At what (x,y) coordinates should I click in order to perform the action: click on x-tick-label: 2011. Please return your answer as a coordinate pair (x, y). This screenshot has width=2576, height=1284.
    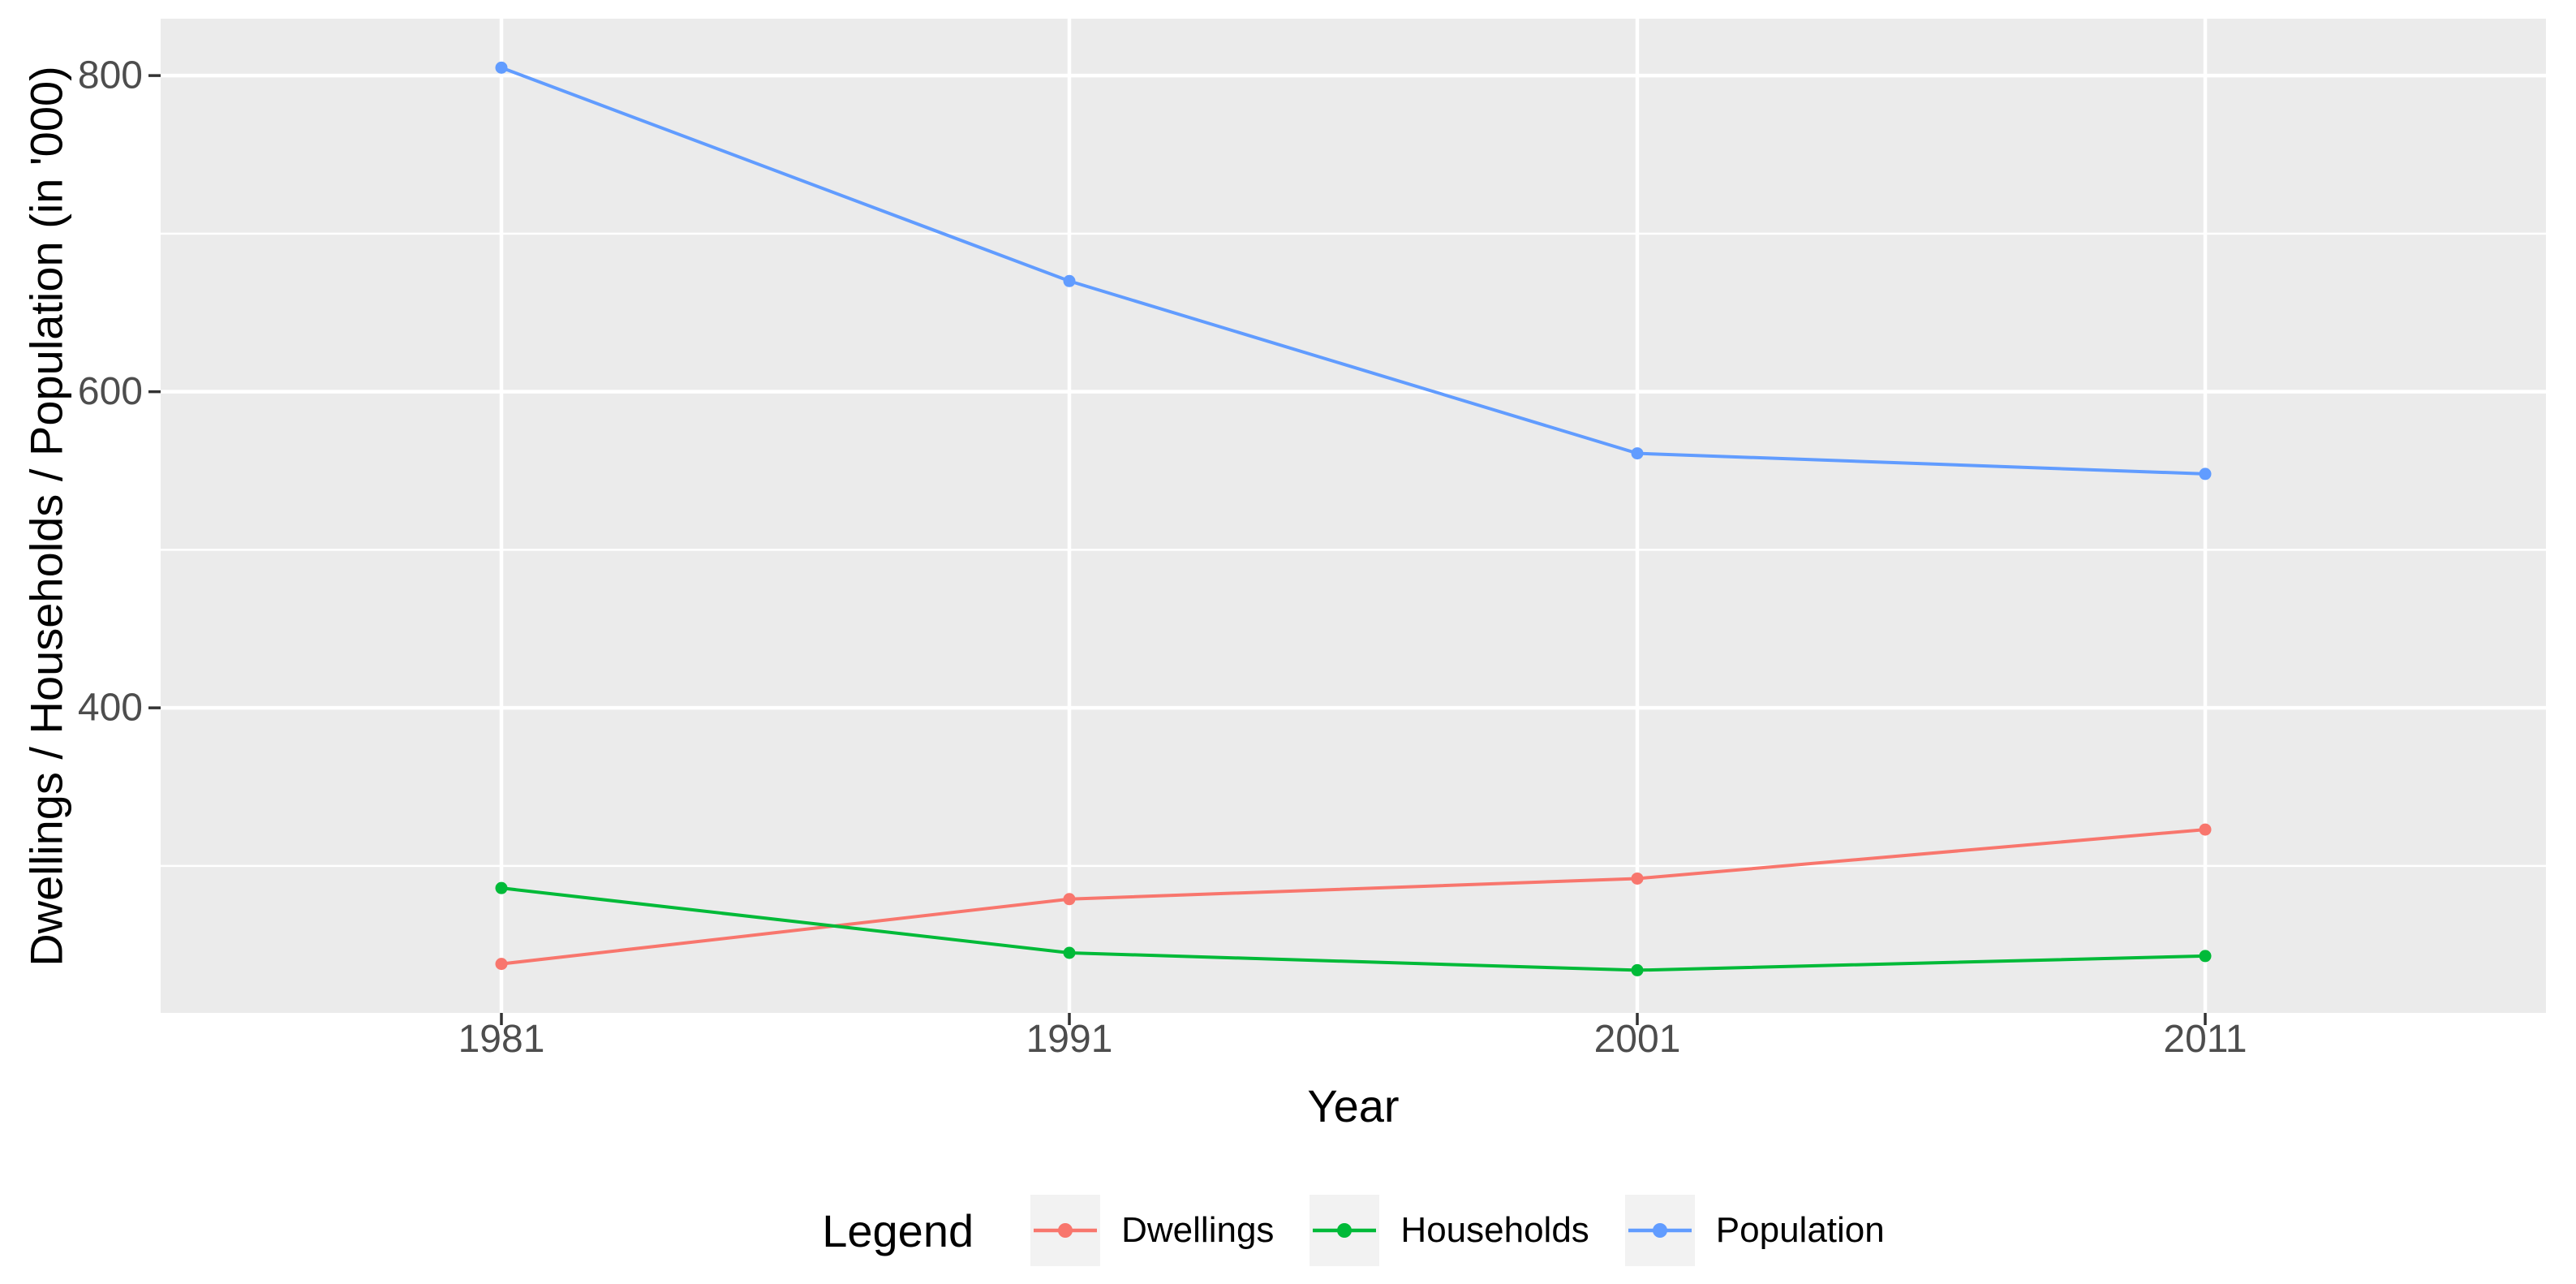
    Looking at the image, I should click on (2205, 1039).